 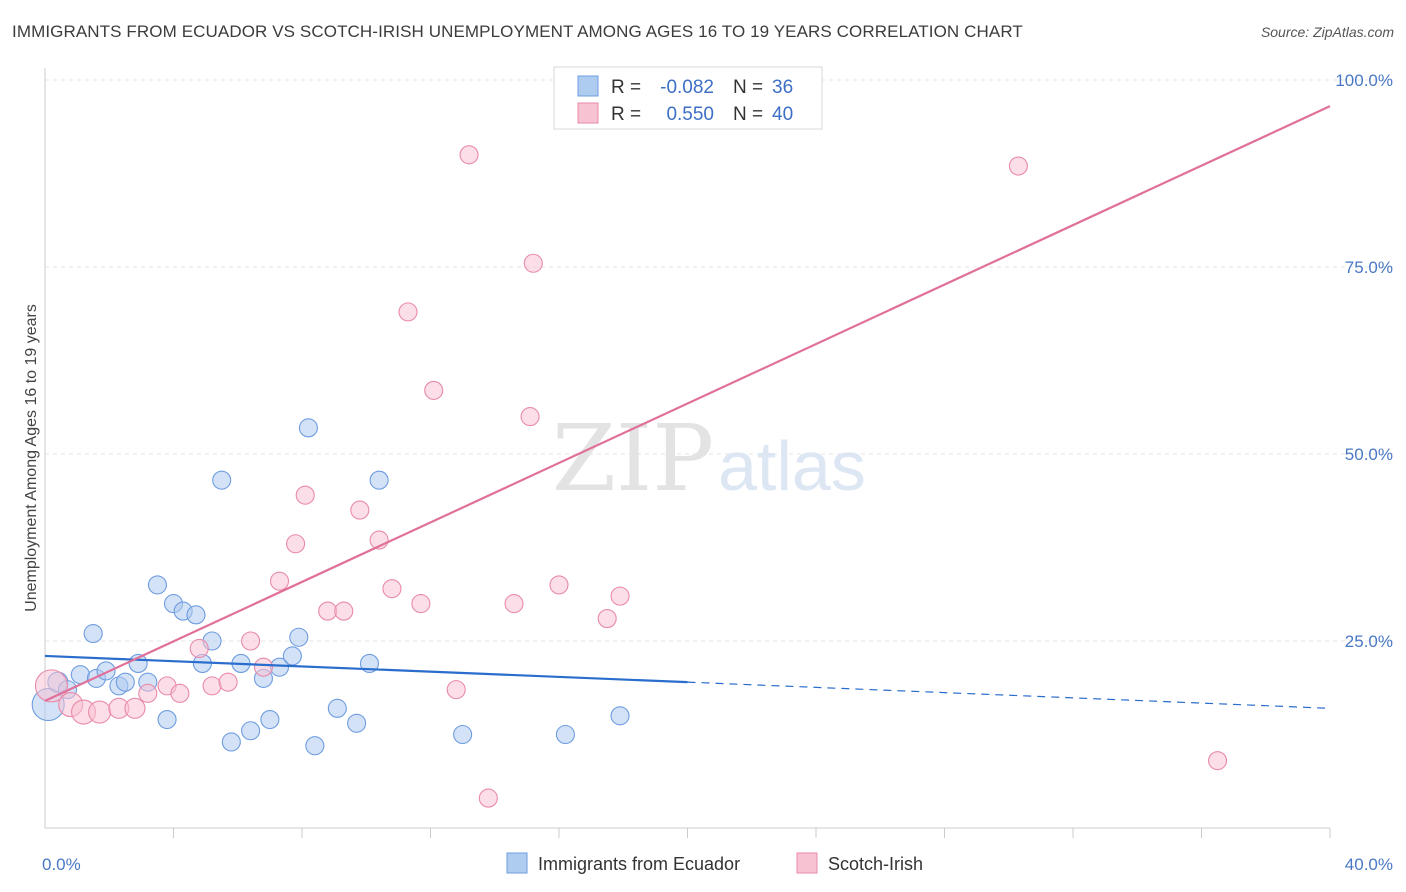 What do you see at coordinates (1364, 80) in the screenshot?
I see `y-tick-label-100: 100.0%` at bounding box center [1364, 80].